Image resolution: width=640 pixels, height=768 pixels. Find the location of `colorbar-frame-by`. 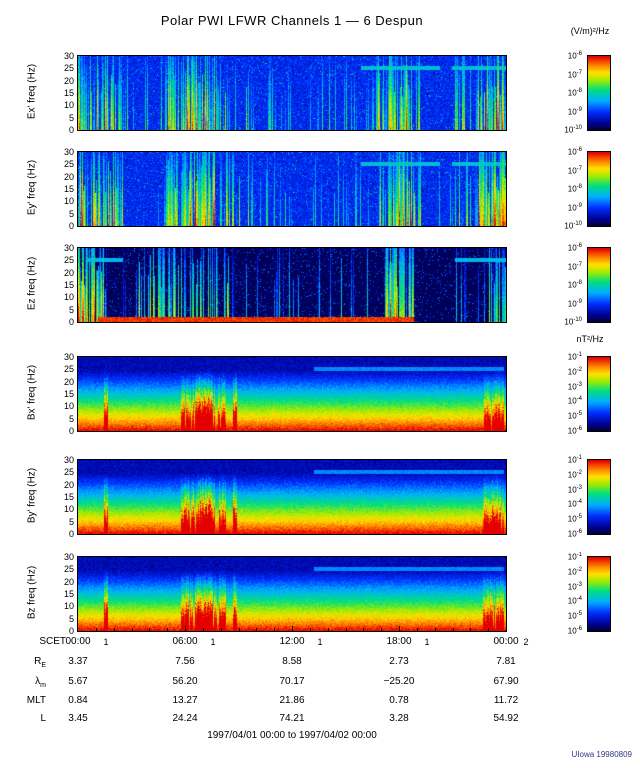

colorbar-frame-by is located at coordinates (599, 497).